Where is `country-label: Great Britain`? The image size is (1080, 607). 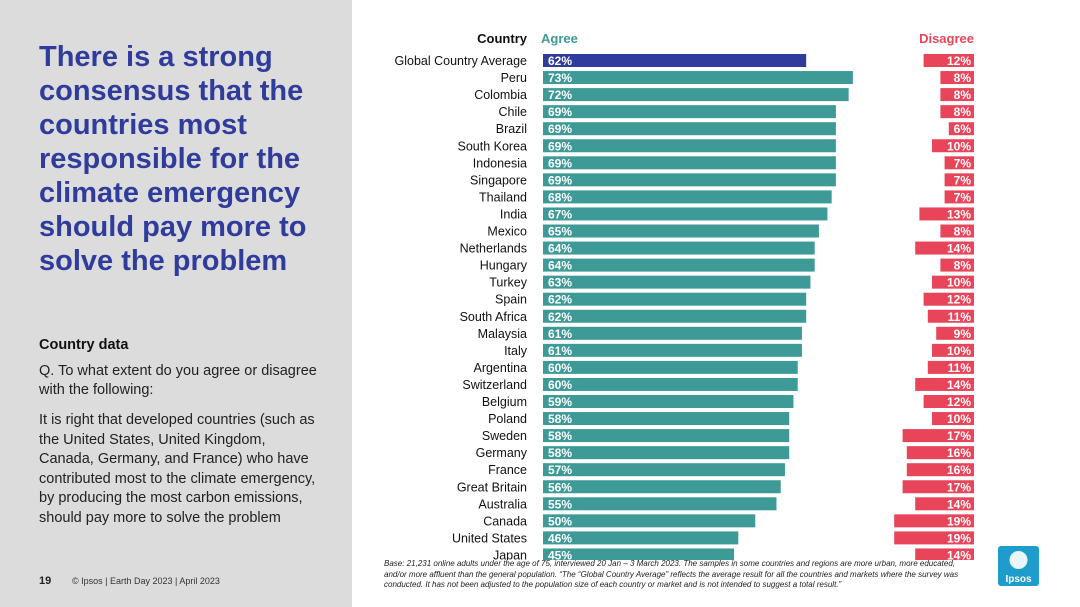
country-label: Great Britain is located at coordinates (492, 487).